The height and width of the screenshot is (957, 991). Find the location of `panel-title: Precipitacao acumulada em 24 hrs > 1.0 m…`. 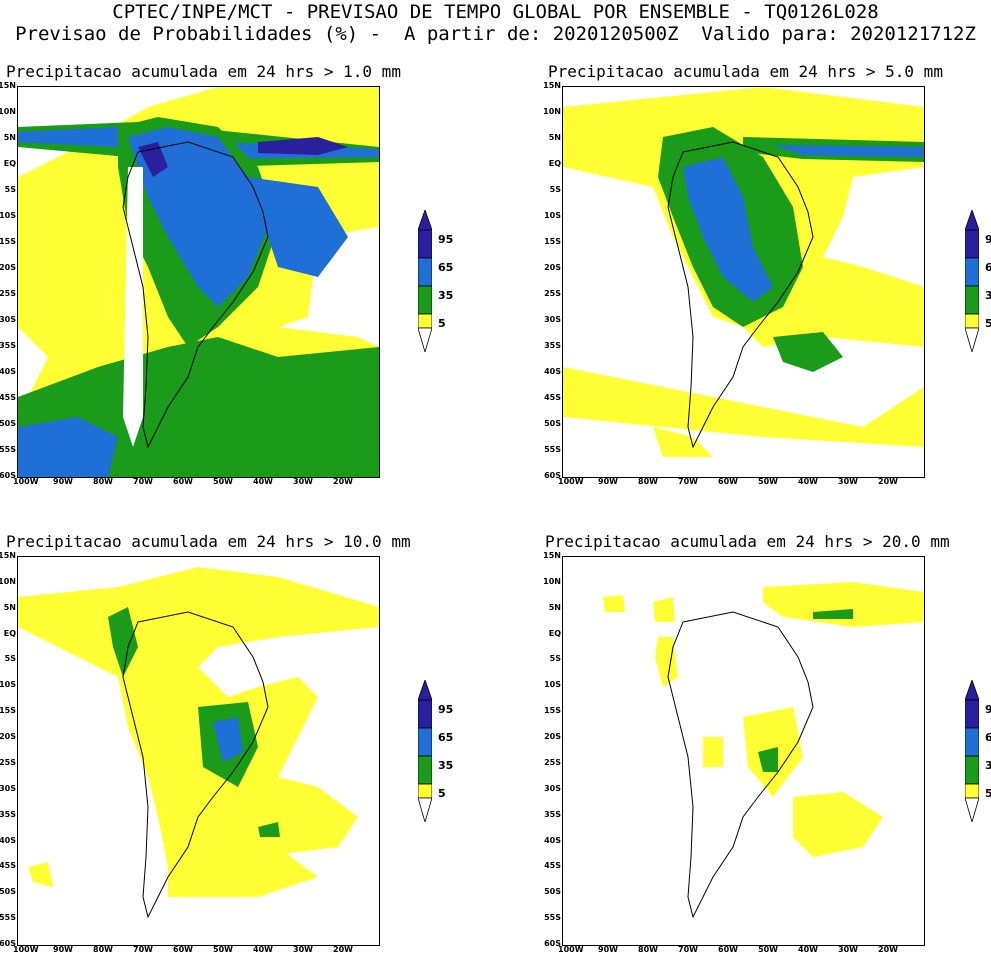

panel-title: Precipitacao acumulada em 24 hrs > 1.0 m… is located at coordinates (203, 71).